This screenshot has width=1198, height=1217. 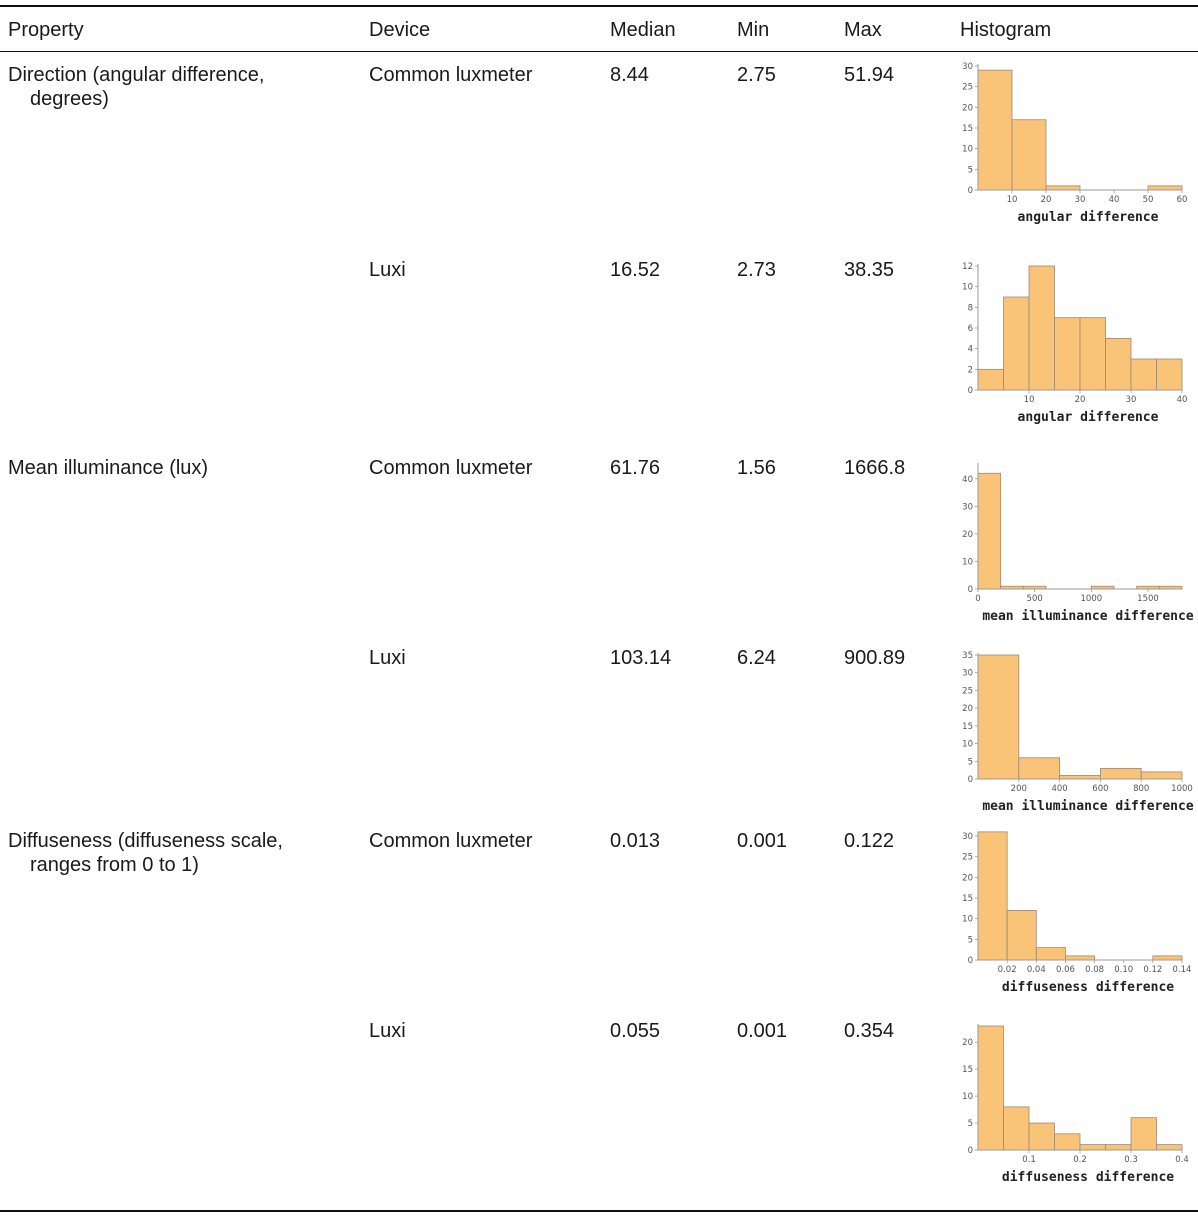 I want to click on x-tick-label: 0.1, so click(x=1029, y=1160).